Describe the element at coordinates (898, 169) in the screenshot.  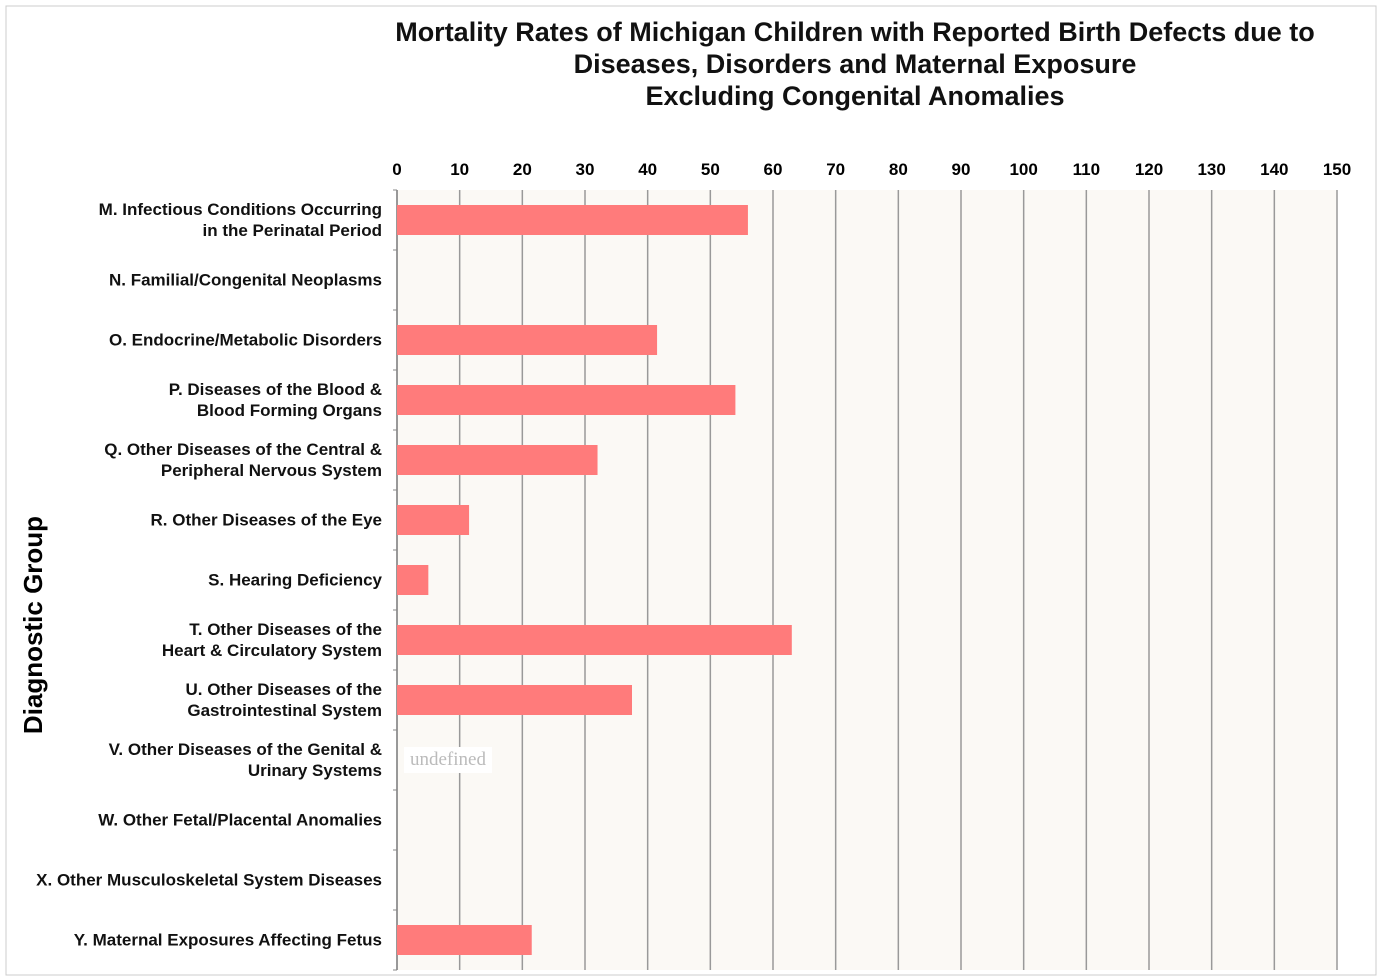
I see `x-tick-label: 80` at that location.